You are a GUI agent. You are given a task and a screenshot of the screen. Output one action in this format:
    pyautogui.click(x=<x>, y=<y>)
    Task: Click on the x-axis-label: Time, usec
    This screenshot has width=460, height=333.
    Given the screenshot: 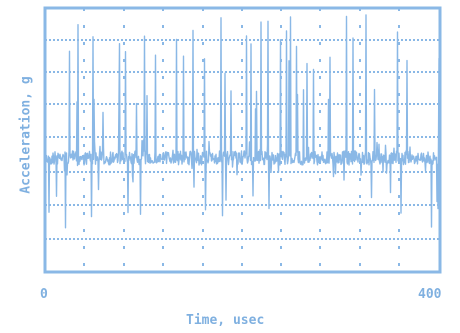 What is the action you would take?
    pyautogui.click(x=225, y=320)
    